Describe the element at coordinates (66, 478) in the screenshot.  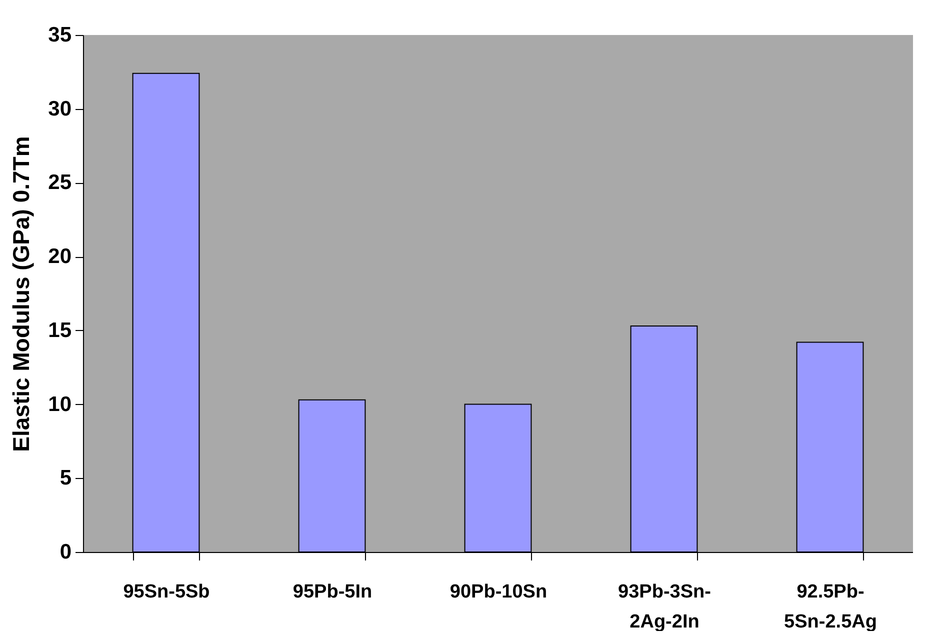
I see `y-tick-label: 5` at that location.